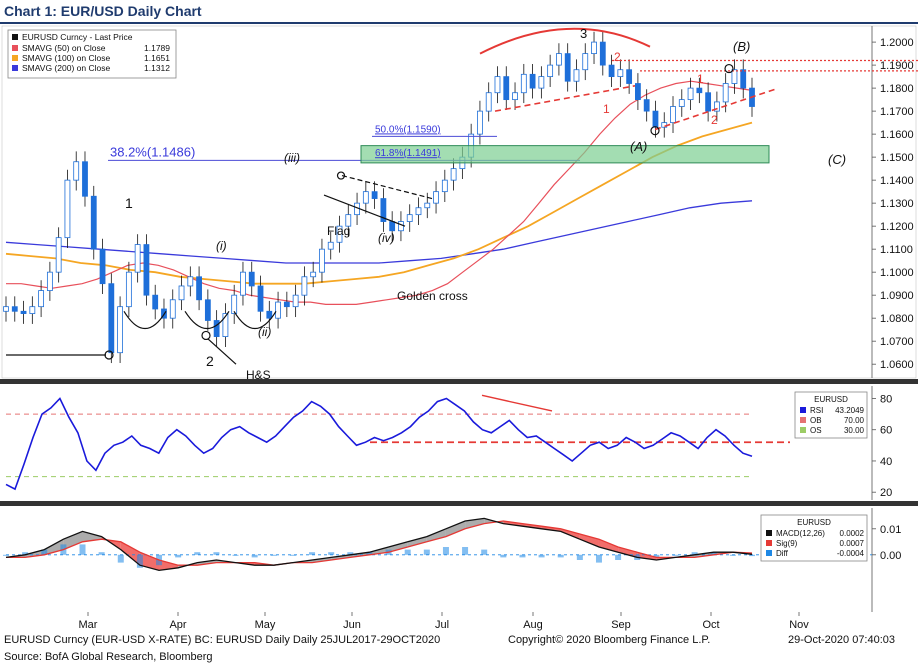  What do you see at coordinates (432, 296) in the screenshot?
I see `price-annotation: Golden cross` at bounding box center [432, 296].